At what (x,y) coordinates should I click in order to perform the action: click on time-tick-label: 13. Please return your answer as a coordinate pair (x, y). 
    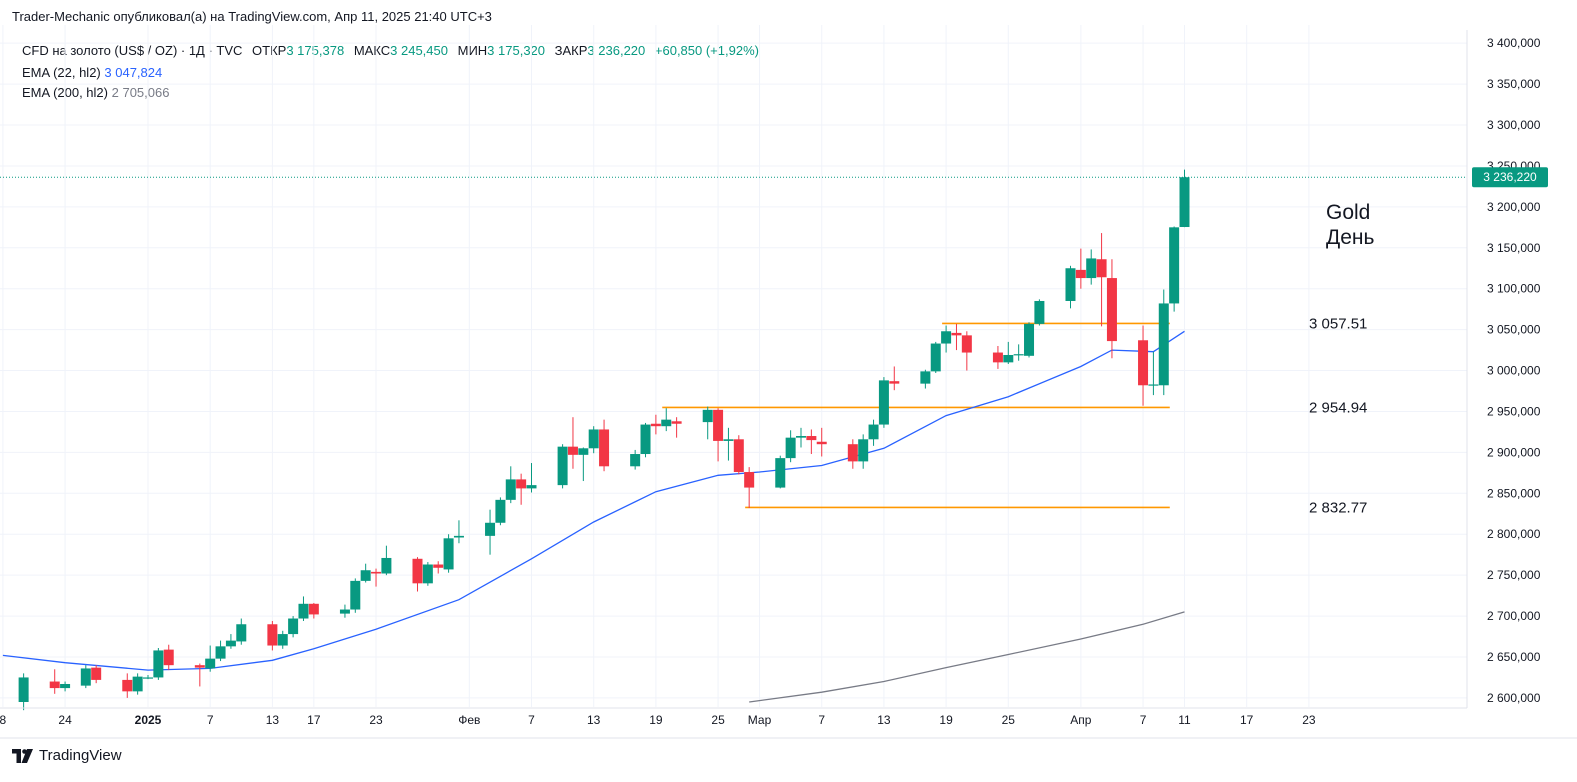
    Looking at the image, I should click on (594, 720).